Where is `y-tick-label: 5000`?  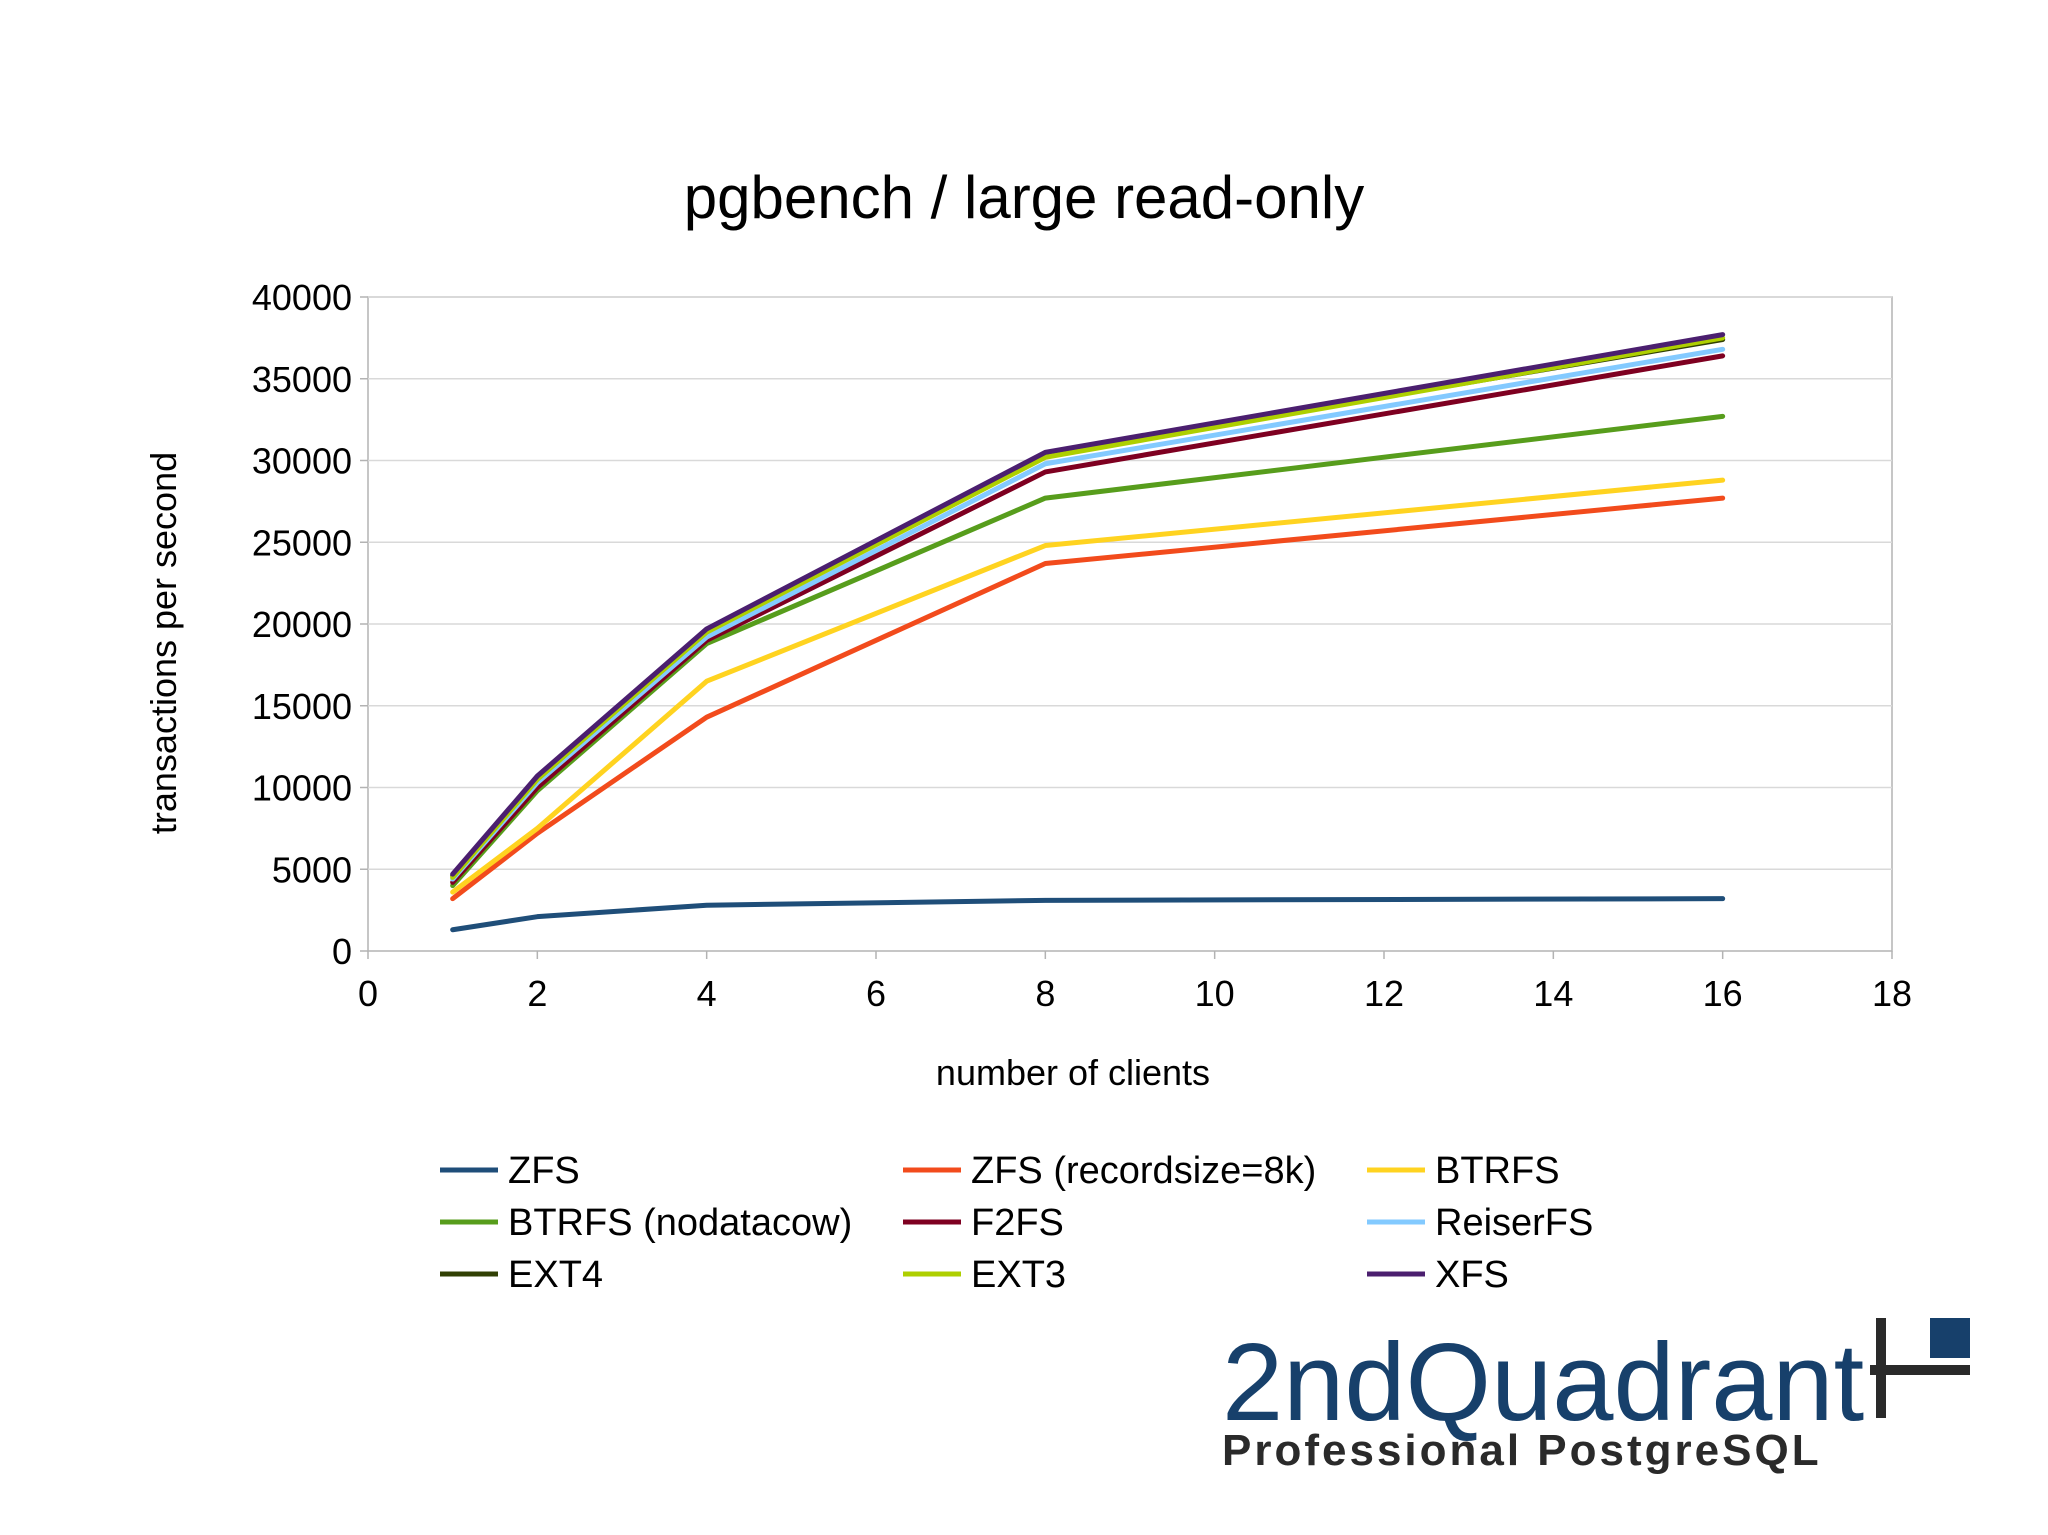 y-tick-label: 5000 is located at coordinates (312, 869).